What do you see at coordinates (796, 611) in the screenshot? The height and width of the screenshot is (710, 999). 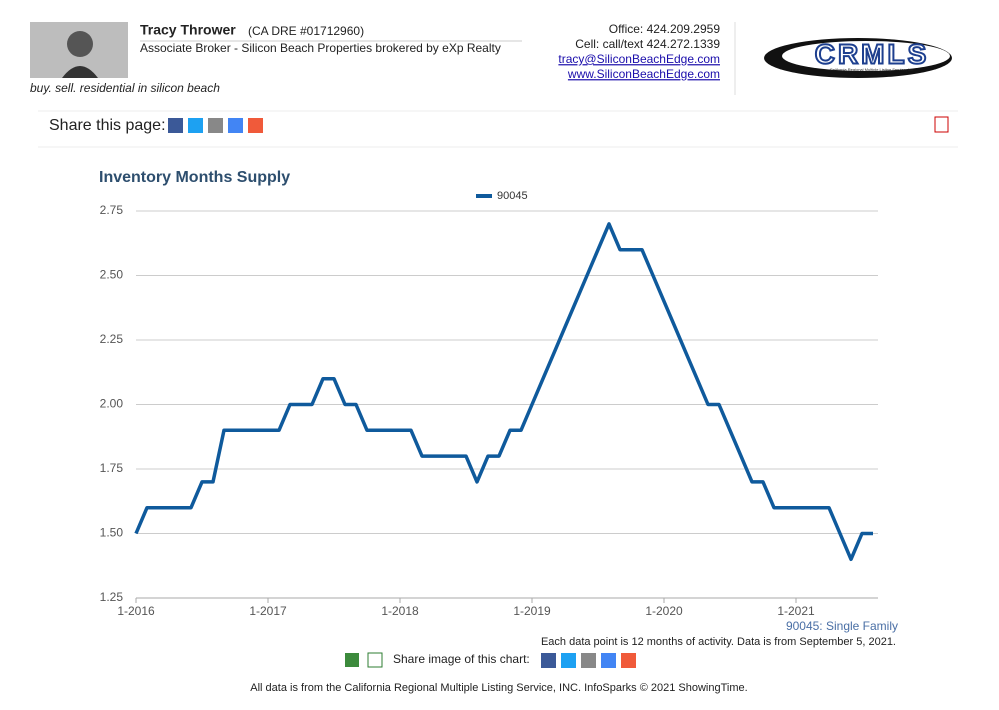 I see `x-tick-label: 1-2021` at bounding box center [796, 611].